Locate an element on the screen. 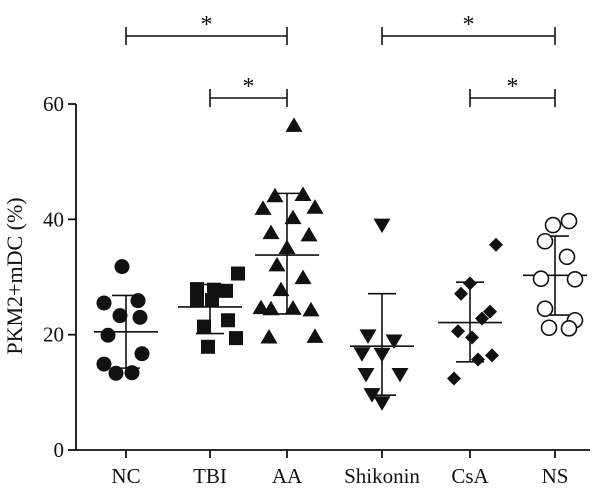 The width and height of the screenshot is (600, 497). y-tick-label: 20 is located at coordinates (53, 335).